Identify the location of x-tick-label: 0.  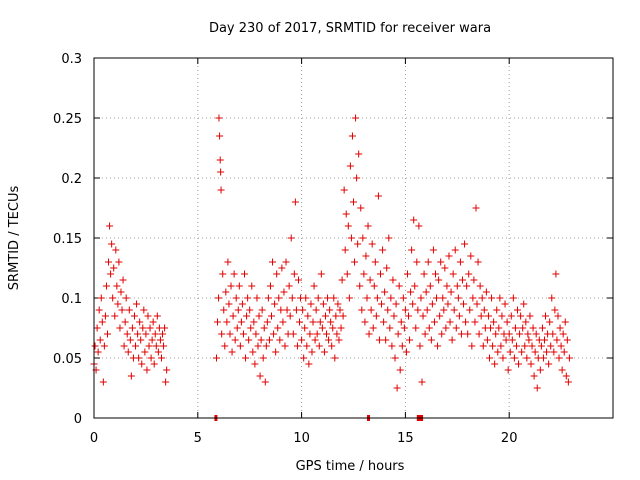
(94, 438).